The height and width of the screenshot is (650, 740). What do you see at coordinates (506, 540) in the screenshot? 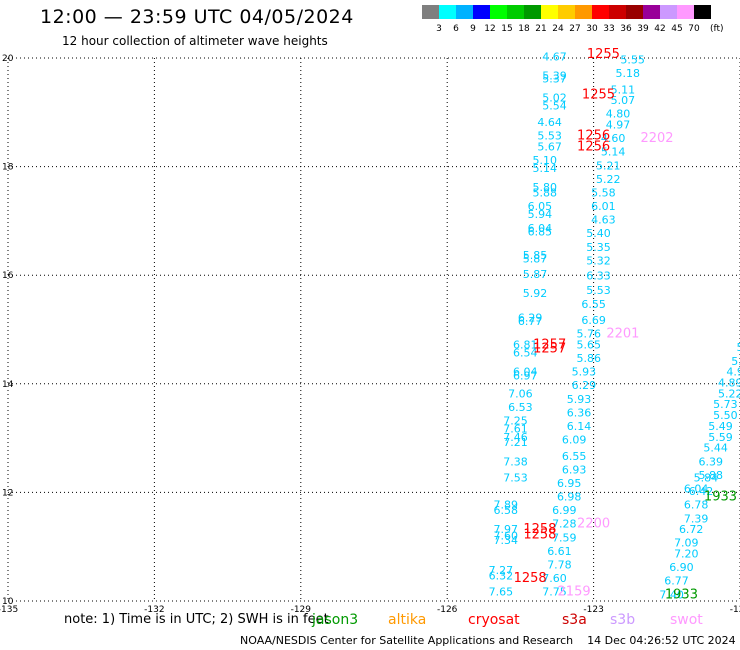
I see `wave-height-label: 7.34` at bounding box center [506, 540].